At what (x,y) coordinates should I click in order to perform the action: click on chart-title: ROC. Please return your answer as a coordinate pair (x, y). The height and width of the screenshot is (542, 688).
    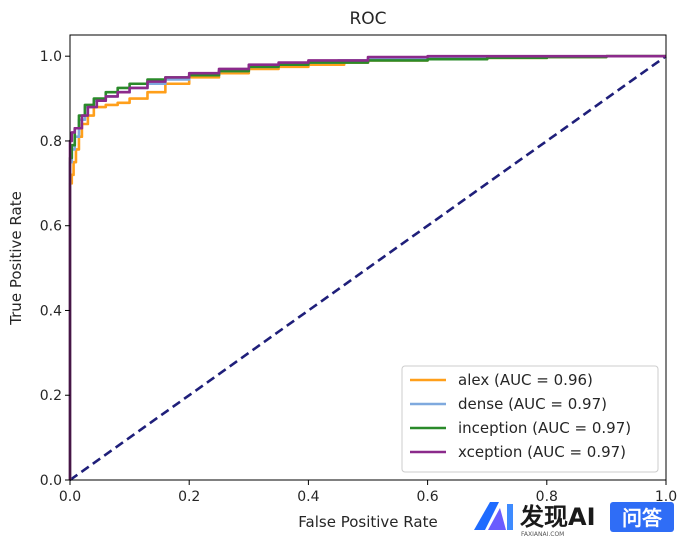
    Looking at the image, I should click on (367, 19).